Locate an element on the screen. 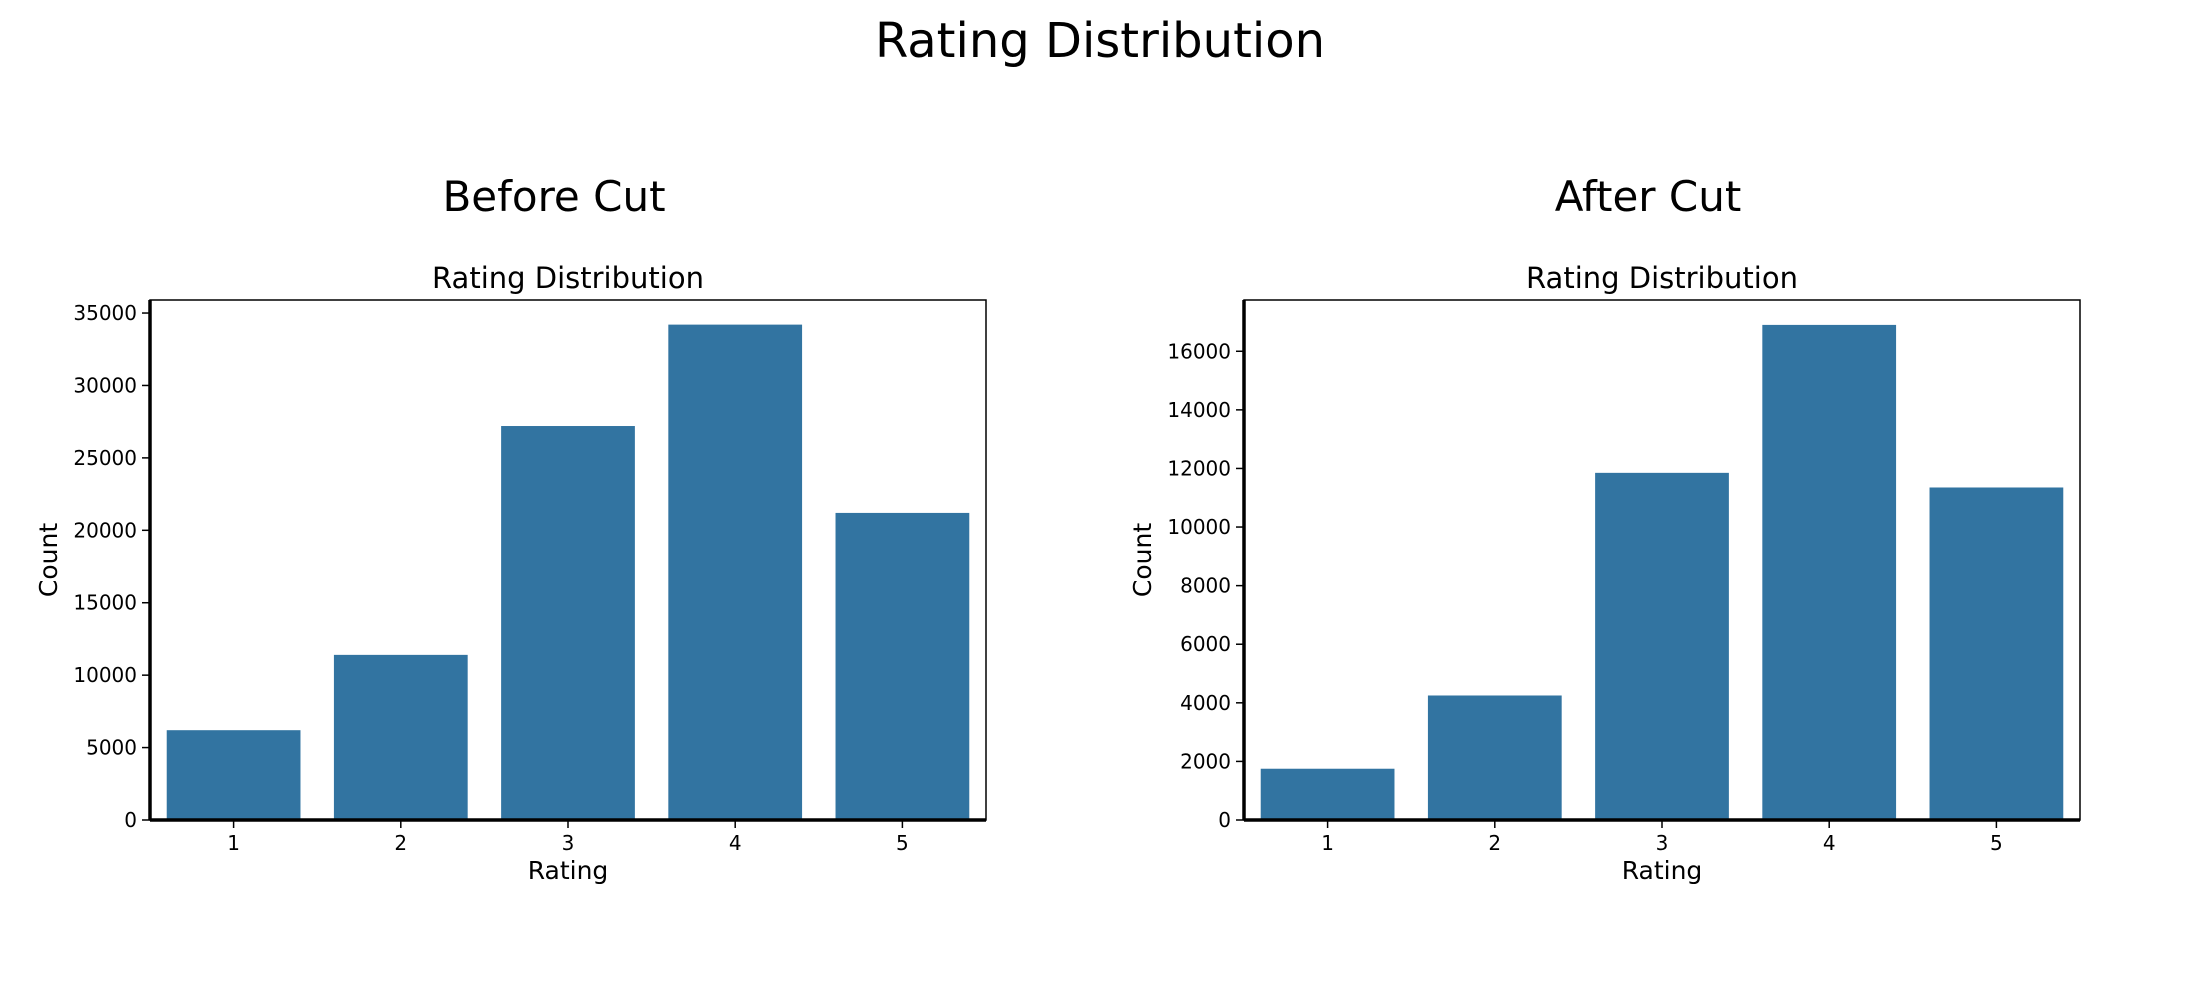  y-tick-label: 6000 is located at coordinates (1205, 644).